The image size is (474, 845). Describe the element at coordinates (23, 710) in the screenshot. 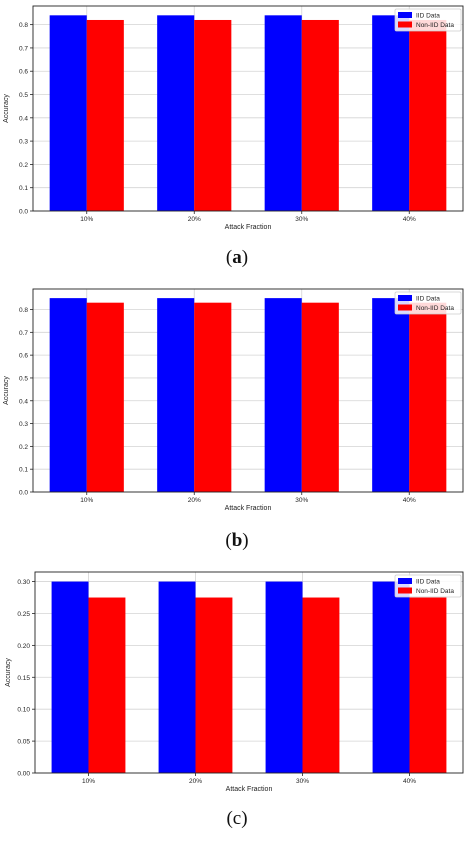

I see `y-tick-label: 0.10` at that location.